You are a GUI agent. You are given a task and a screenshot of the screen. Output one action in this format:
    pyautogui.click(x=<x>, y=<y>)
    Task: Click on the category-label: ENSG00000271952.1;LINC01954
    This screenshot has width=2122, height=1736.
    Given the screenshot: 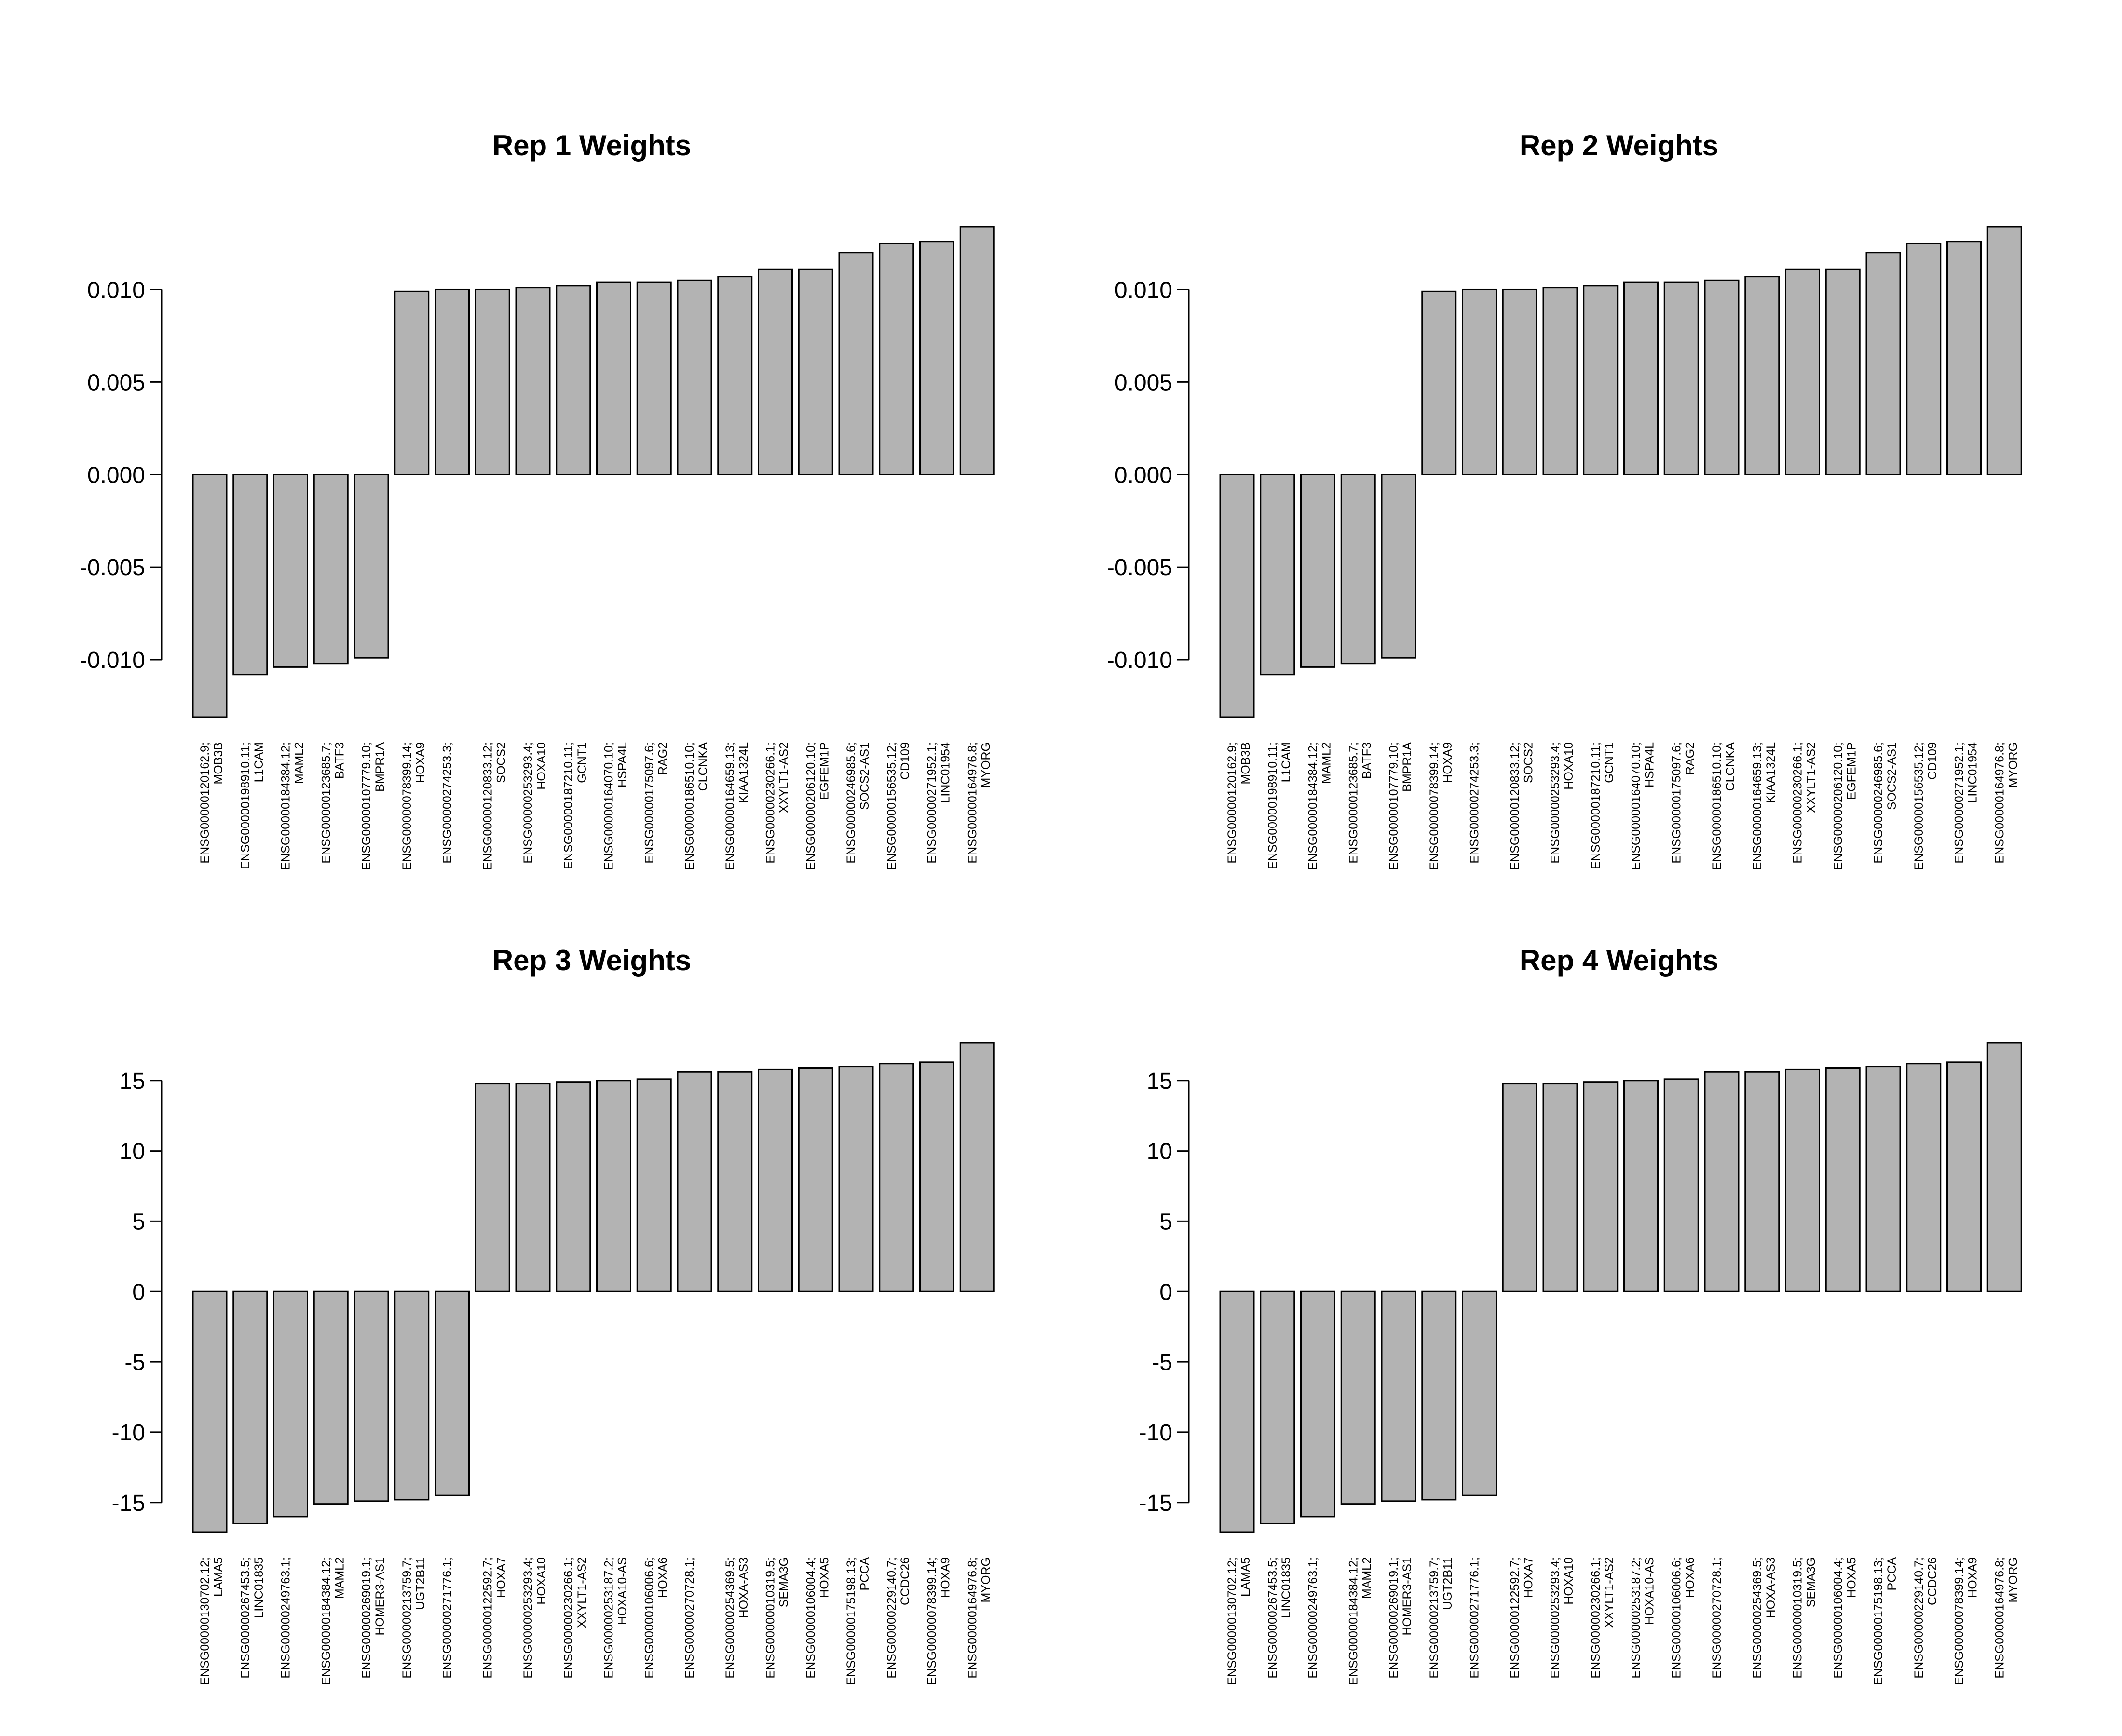 What is the action you would take?
    pyautogui.click(x=939, y=803)
    